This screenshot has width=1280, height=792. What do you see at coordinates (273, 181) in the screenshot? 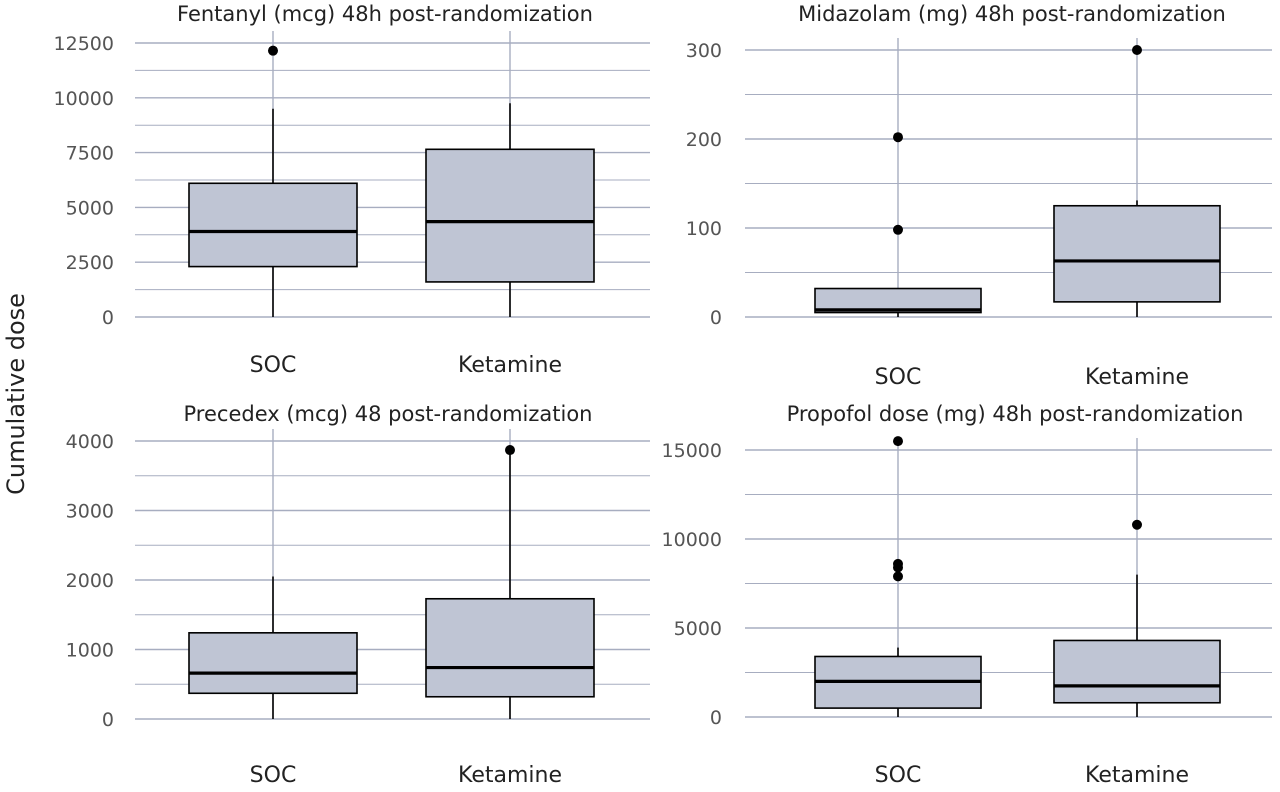
I see `box-fentanyl-soc` at bounding box center [273, 181].